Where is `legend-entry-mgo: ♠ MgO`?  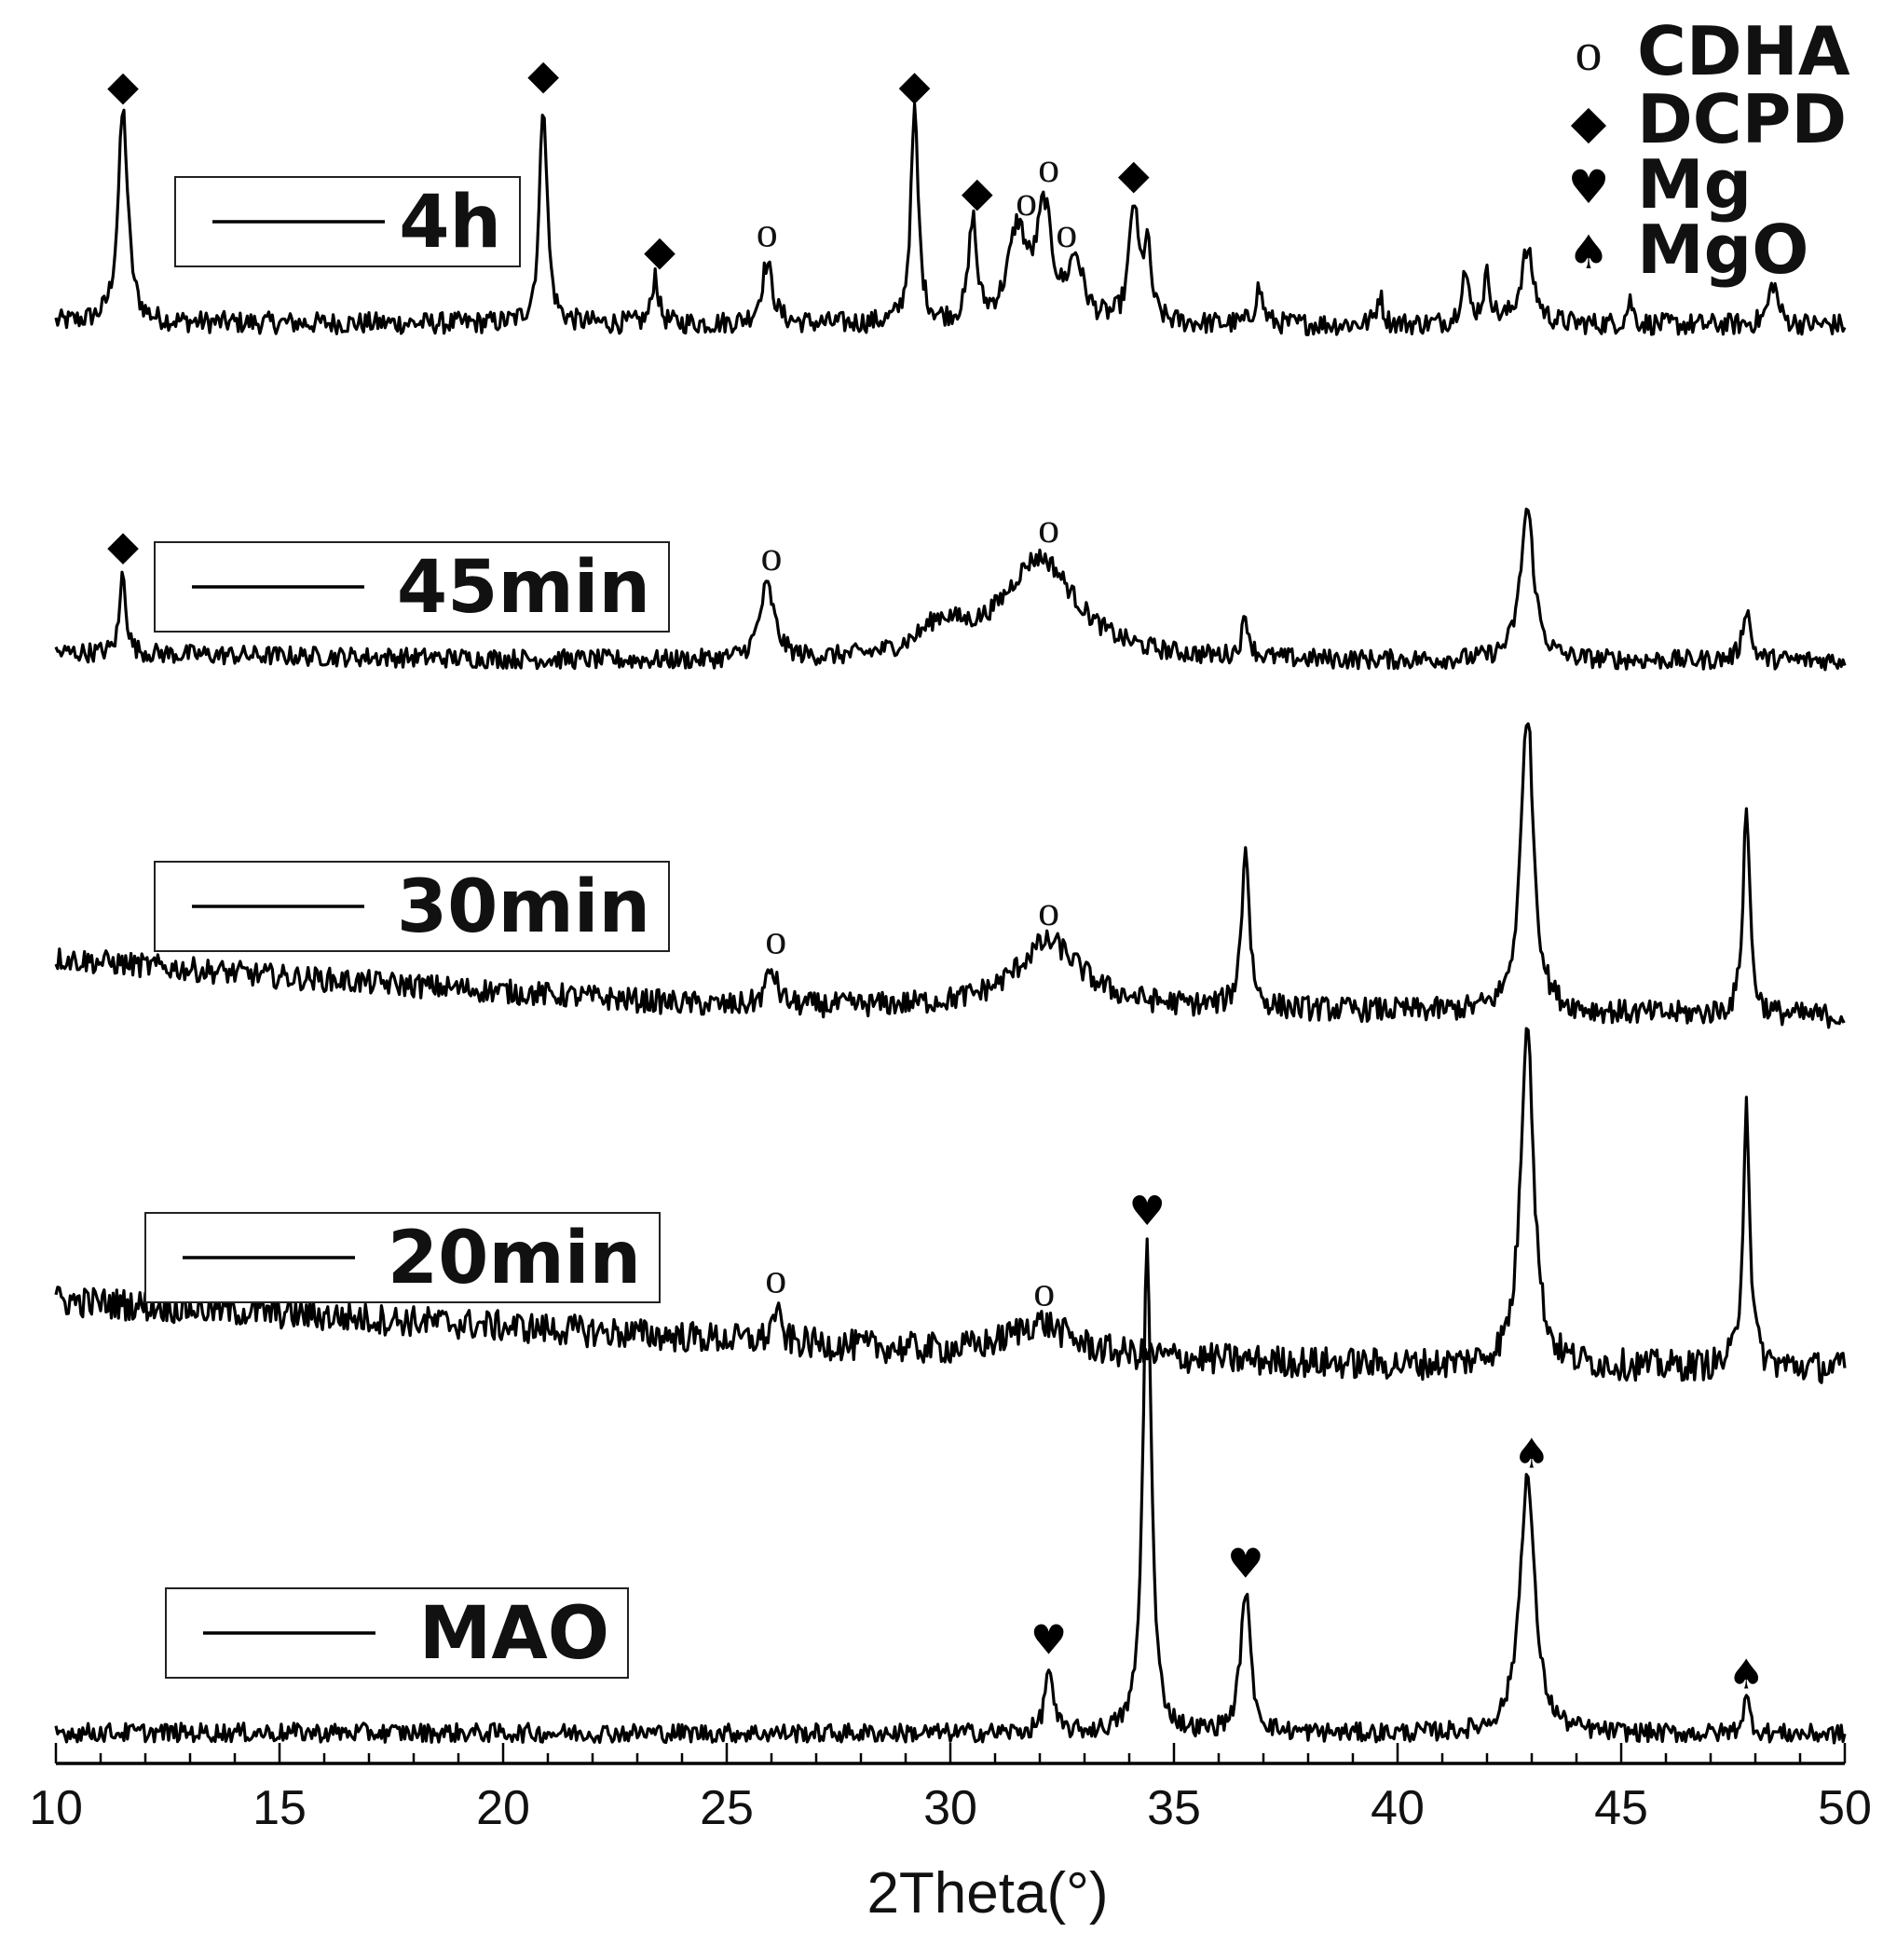
legend-entry-mgo: ♠ MgO is located at coordinates (1688, 250).